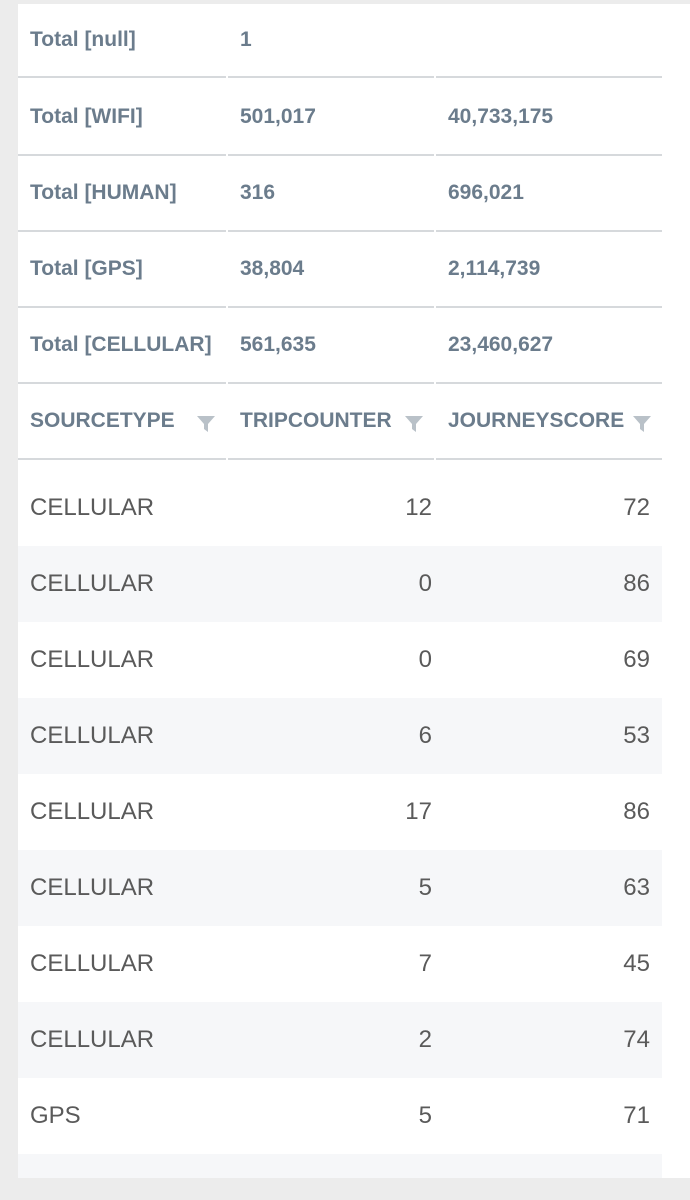 The height and width of the screenshot is (1200, 690). What do you see at coordinates (122, 194) in the screenshot?
I see `total-label: Total [HUMAN]` at bounding box center [122, 194].